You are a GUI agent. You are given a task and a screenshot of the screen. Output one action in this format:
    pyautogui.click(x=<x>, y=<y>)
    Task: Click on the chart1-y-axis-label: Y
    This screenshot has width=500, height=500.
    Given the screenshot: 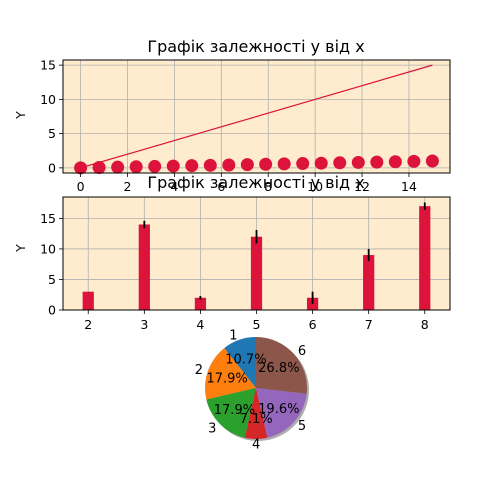 What is the action you would take?
    pyautogui.click(x=20, y=115)
    